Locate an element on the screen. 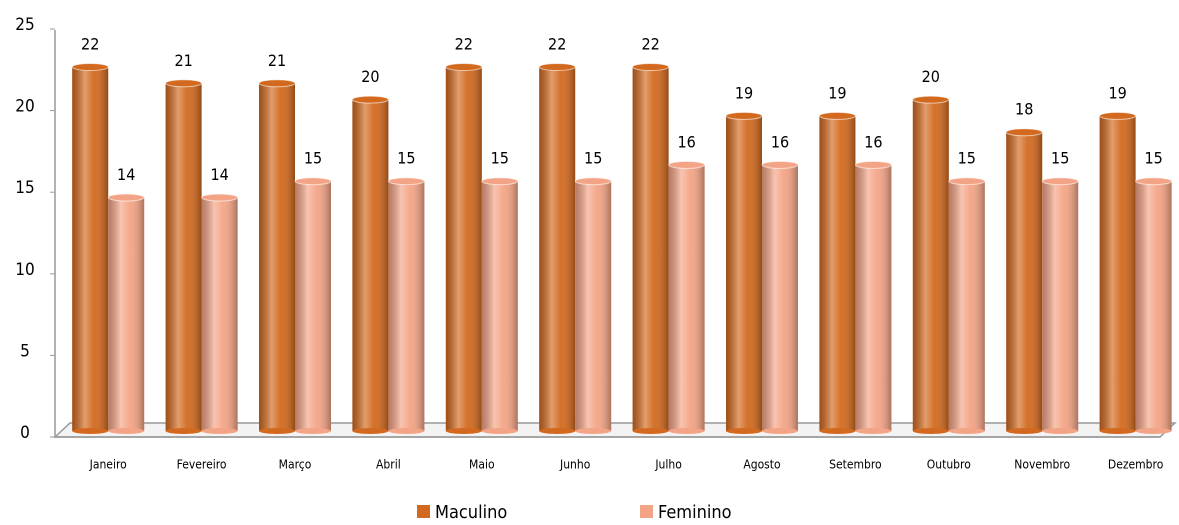  y-tick-label: 25 is located at coordinates (24, 25).